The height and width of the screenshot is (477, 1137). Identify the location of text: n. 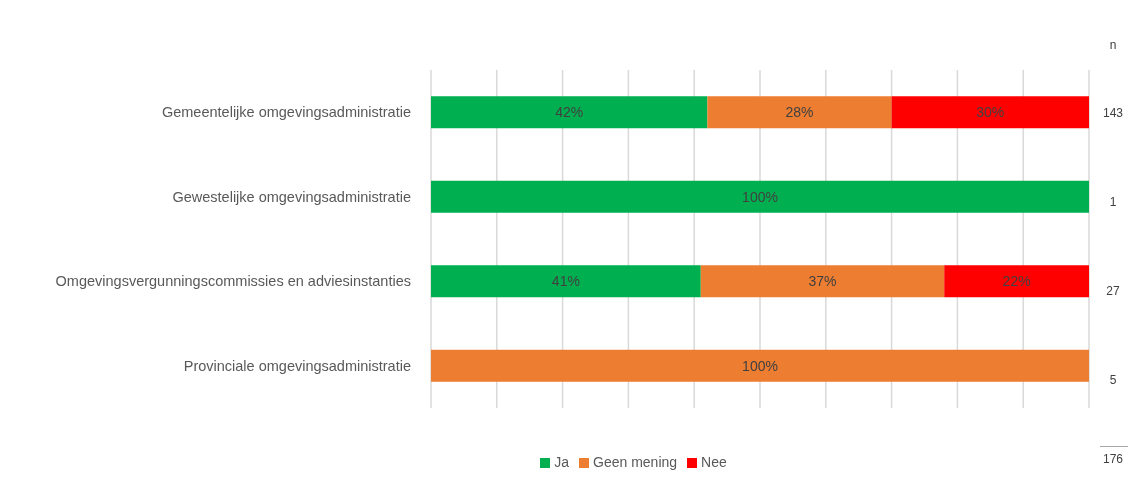
(1113, 45).